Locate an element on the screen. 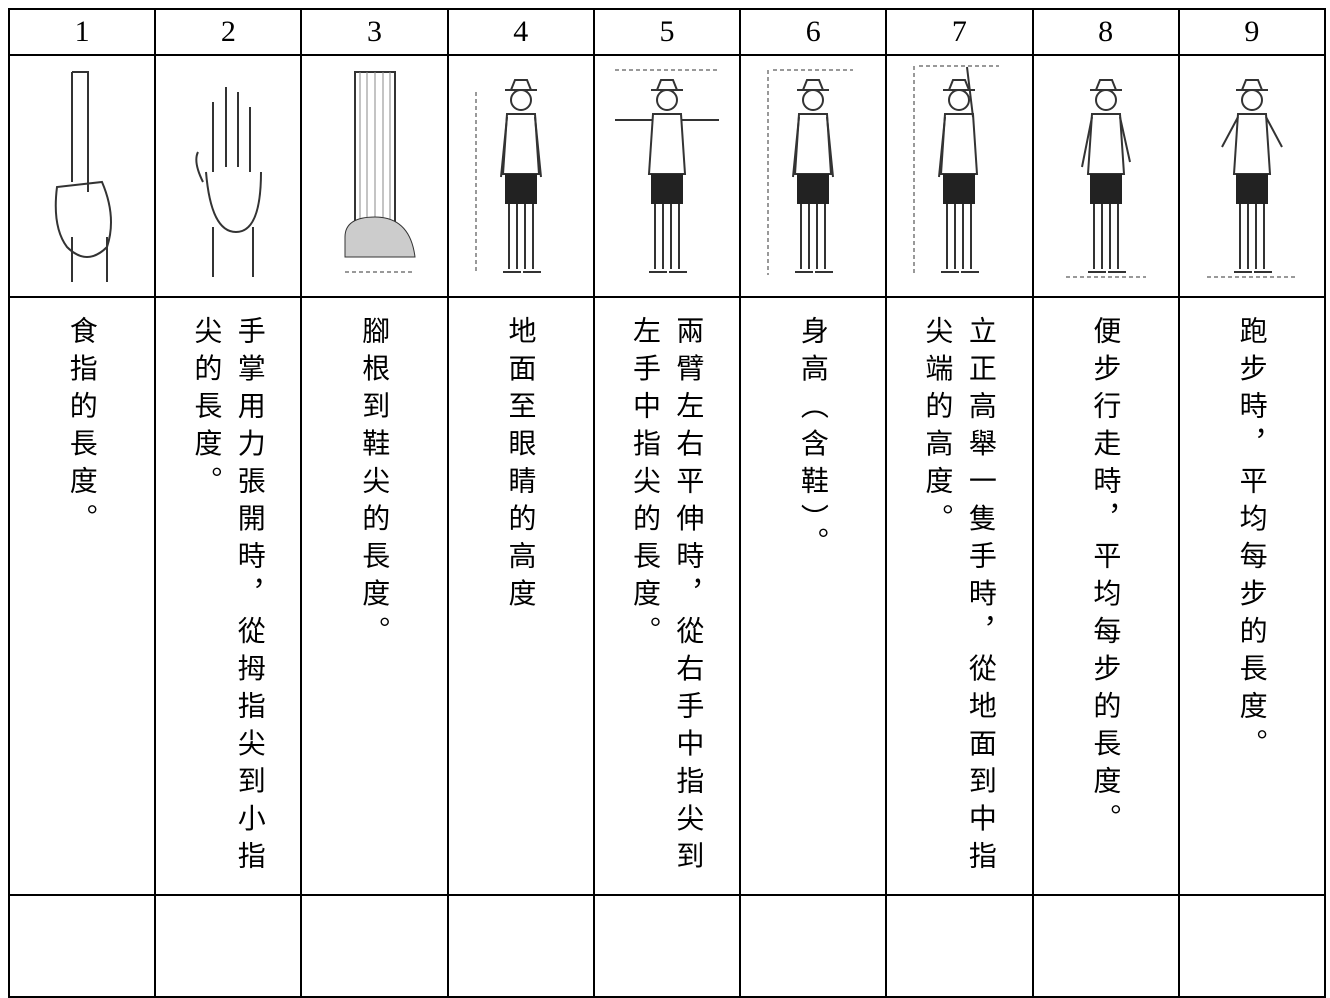 The height and width of the screenshot is (998, 1330). description-text: 腳根到鞋尖的長度。 is located at coordinates (375, 485).